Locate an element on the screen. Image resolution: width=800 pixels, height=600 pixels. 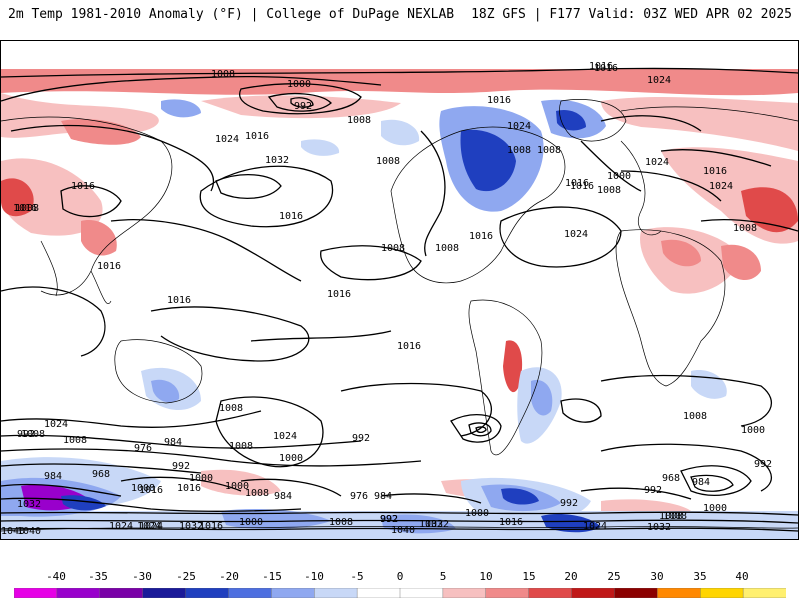
colorbar-tick-label: -10 is located at coordinates (314, 576).